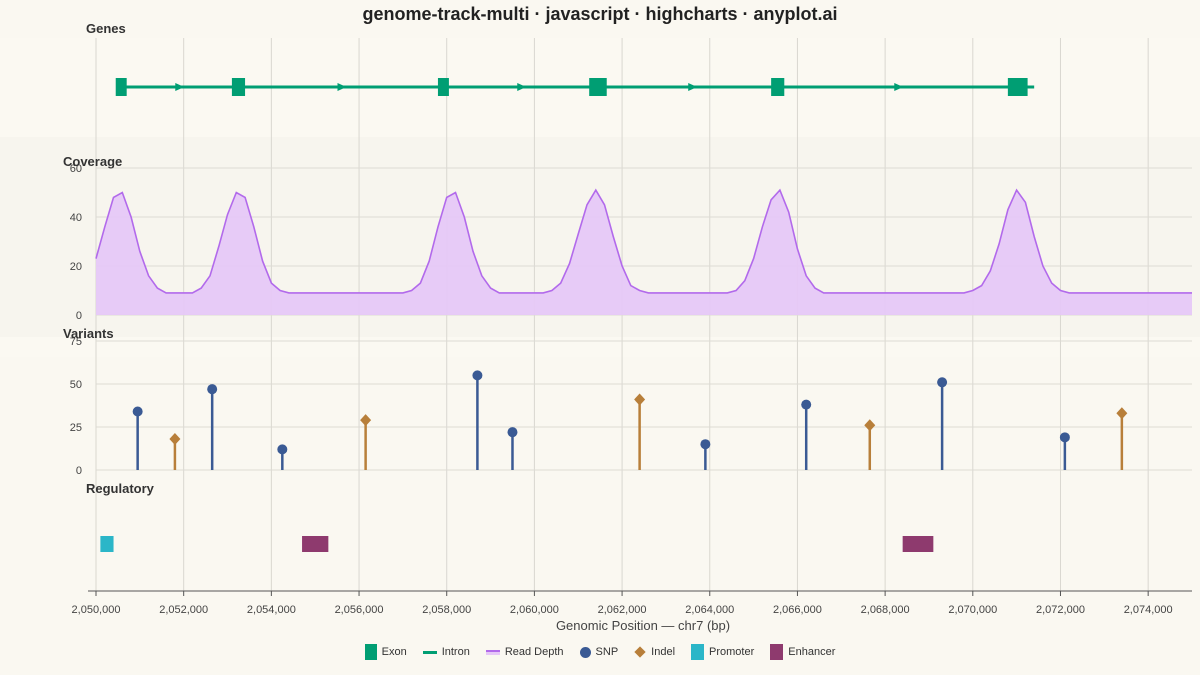 This screenshot has width=1200, height=675. I want to click on intron-line-icon, so click(429, 652).